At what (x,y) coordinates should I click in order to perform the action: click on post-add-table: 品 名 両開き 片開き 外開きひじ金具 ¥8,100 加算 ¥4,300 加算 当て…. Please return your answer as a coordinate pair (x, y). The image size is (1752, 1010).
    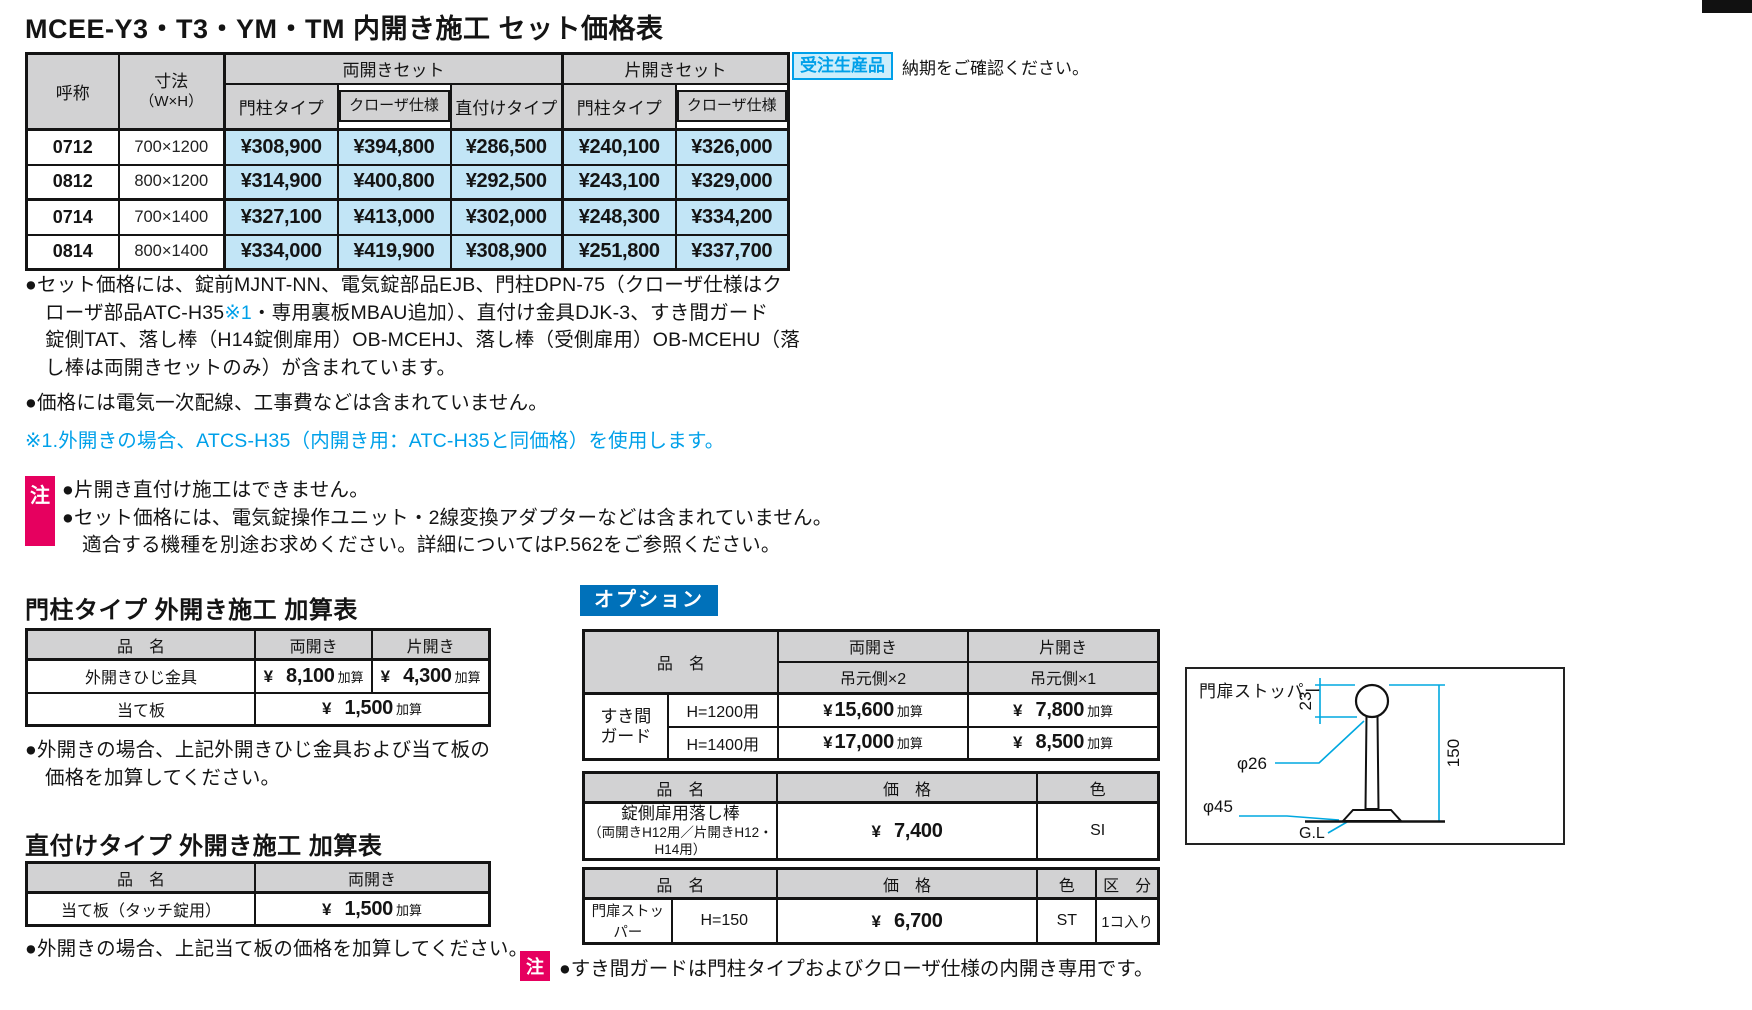
    Looking at the image, I should click on (258, 677).